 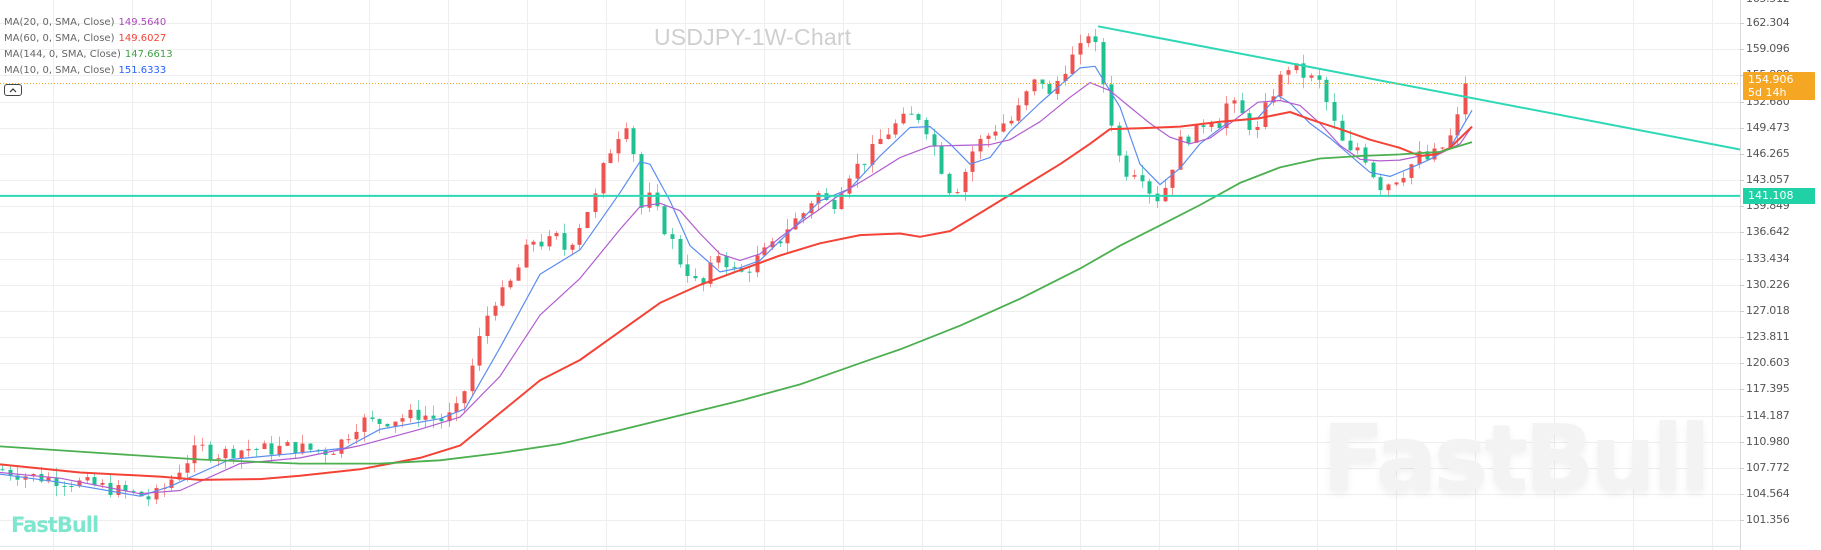 What do you see at coordinates (1767, 92) in the screenshot?
I see `candle-countdown: 5d 14h` at bounding box center [1767, 92].